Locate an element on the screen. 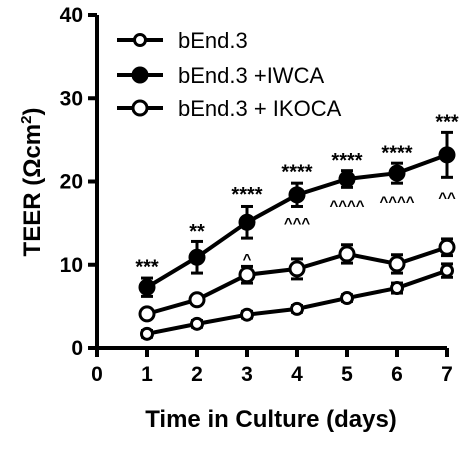 This screenshot has height=451, width=474. x-axis-title: Time in Culture (days) is located at coordinates (271, 419).